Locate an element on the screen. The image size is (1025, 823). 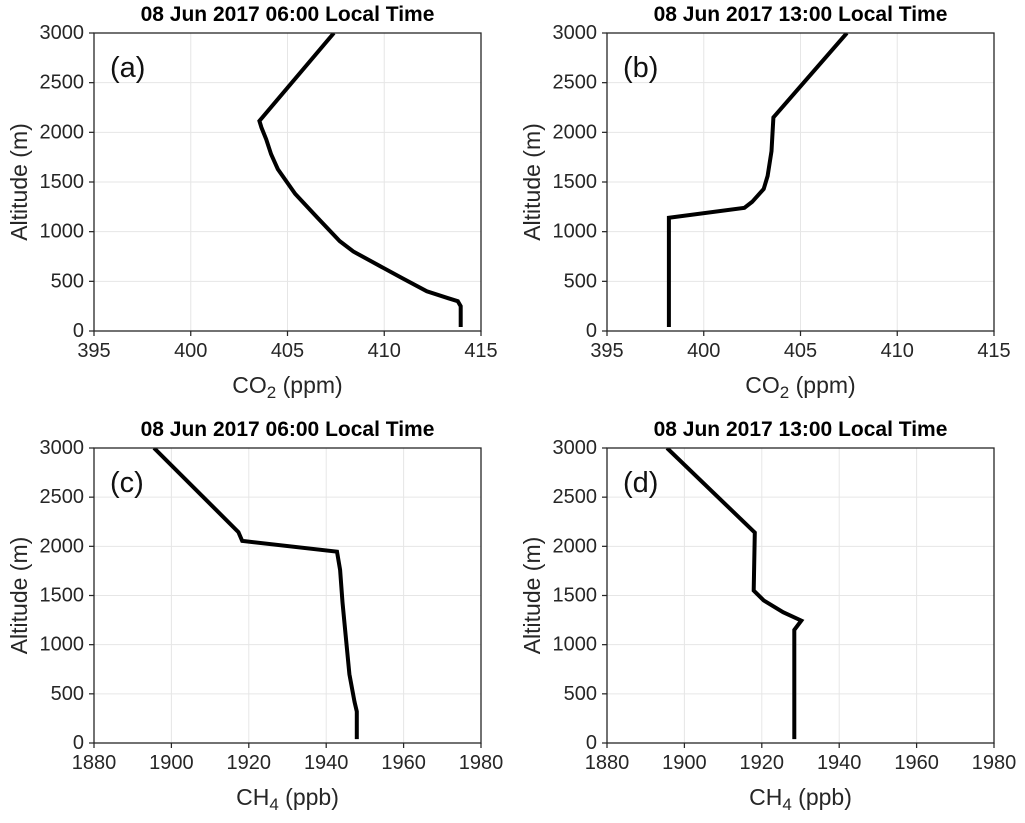
panel-label: (c) is located at coordinates (127, 483).